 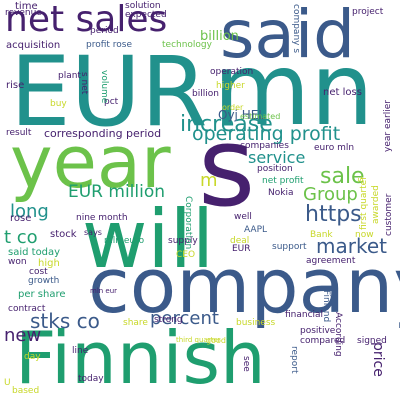 I want to click on word-compared: compared, so click(x=323, y=341).